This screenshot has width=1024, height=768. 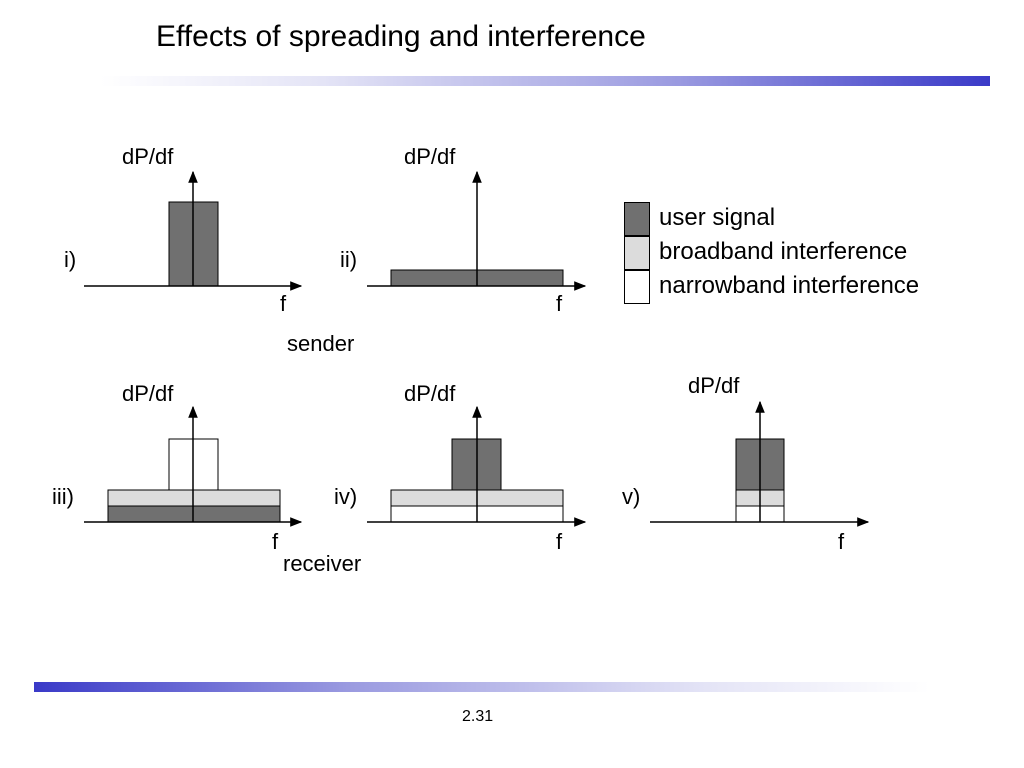 What do you see at coordinates (760, 463) in the screenshot?
I see `diagram-v` at bounding box center [760, 463].